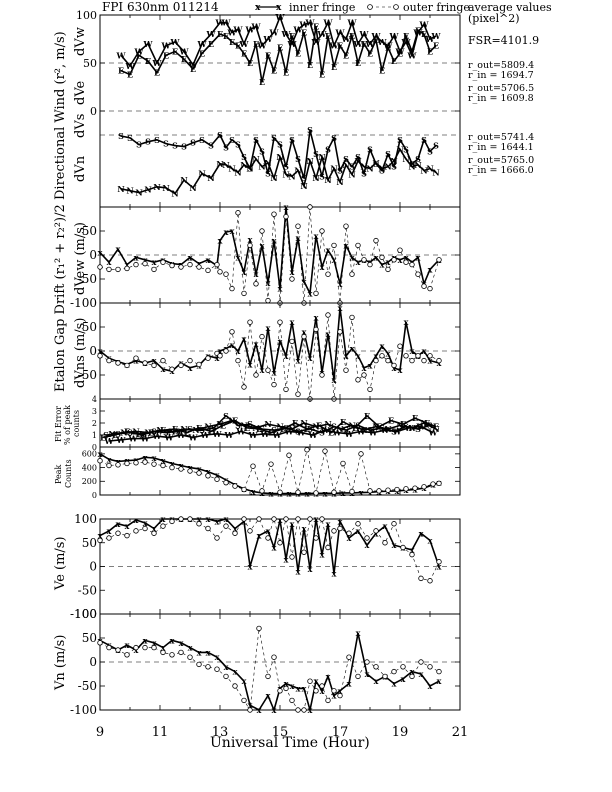 This screenshot has width=612, height=792. I want to click on y-tick-label: 200, so click(89, 481).